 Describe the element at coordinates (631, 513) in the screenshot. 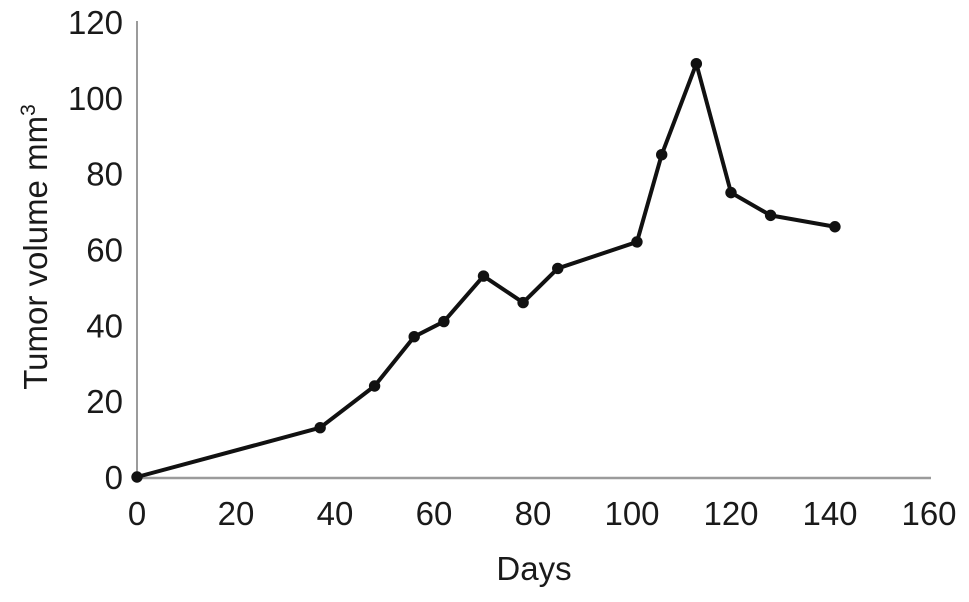

I see `x-tick-label: 100` at that location.